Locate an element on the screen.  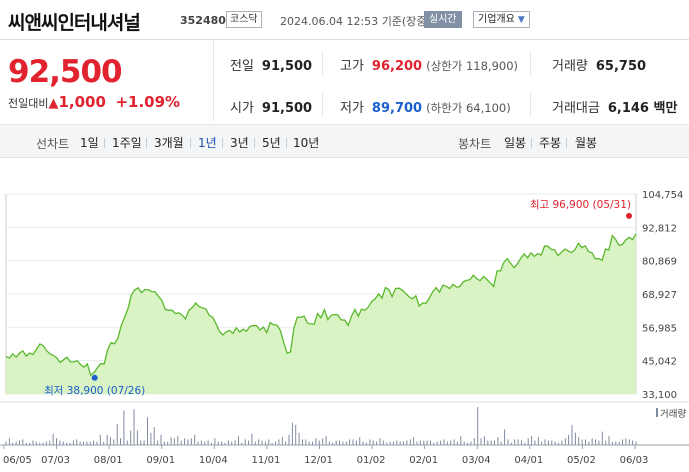
tab-1d: 1일 is located at coordinates (89, 143).